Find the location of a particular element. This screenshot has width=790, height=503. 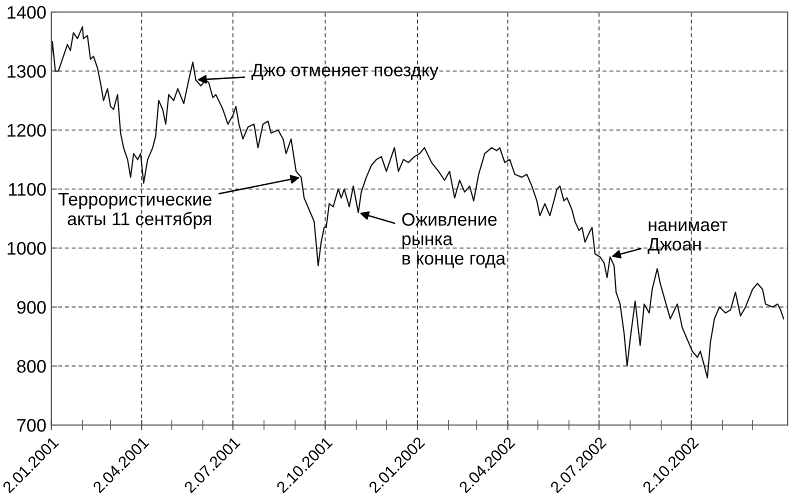

y-tick-label: 800 is located at coordinates (31, 366).